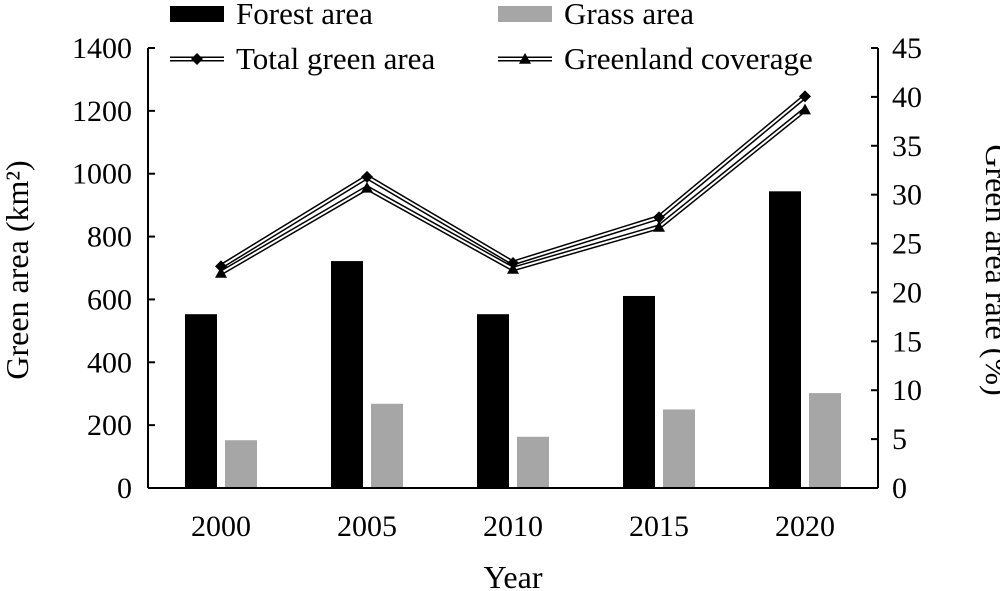 Image resolution: width=1000 pixels, height=591 pixels. Describe the element at coordinates (525, 58) in the screenshot. I see `legend-marker-greenland-coverage` at that location.